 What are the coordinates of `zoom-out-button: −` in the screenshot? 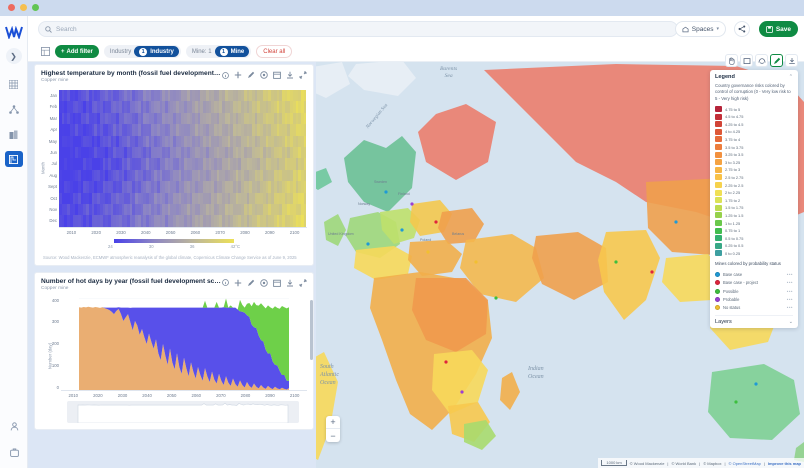 It's located at (333, 435).